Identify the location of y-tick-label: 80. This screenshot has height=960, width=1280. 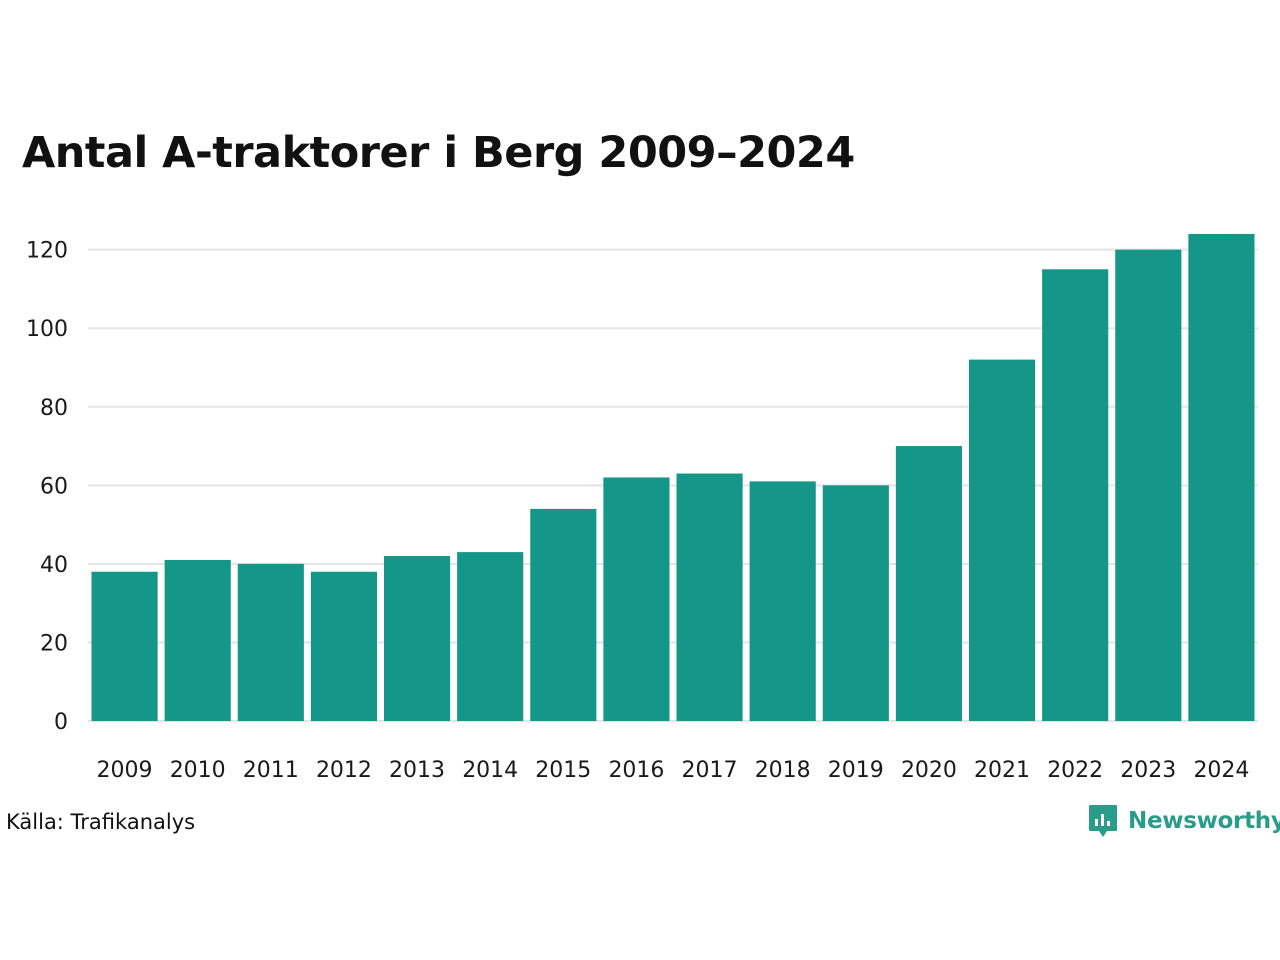
(54, 408).